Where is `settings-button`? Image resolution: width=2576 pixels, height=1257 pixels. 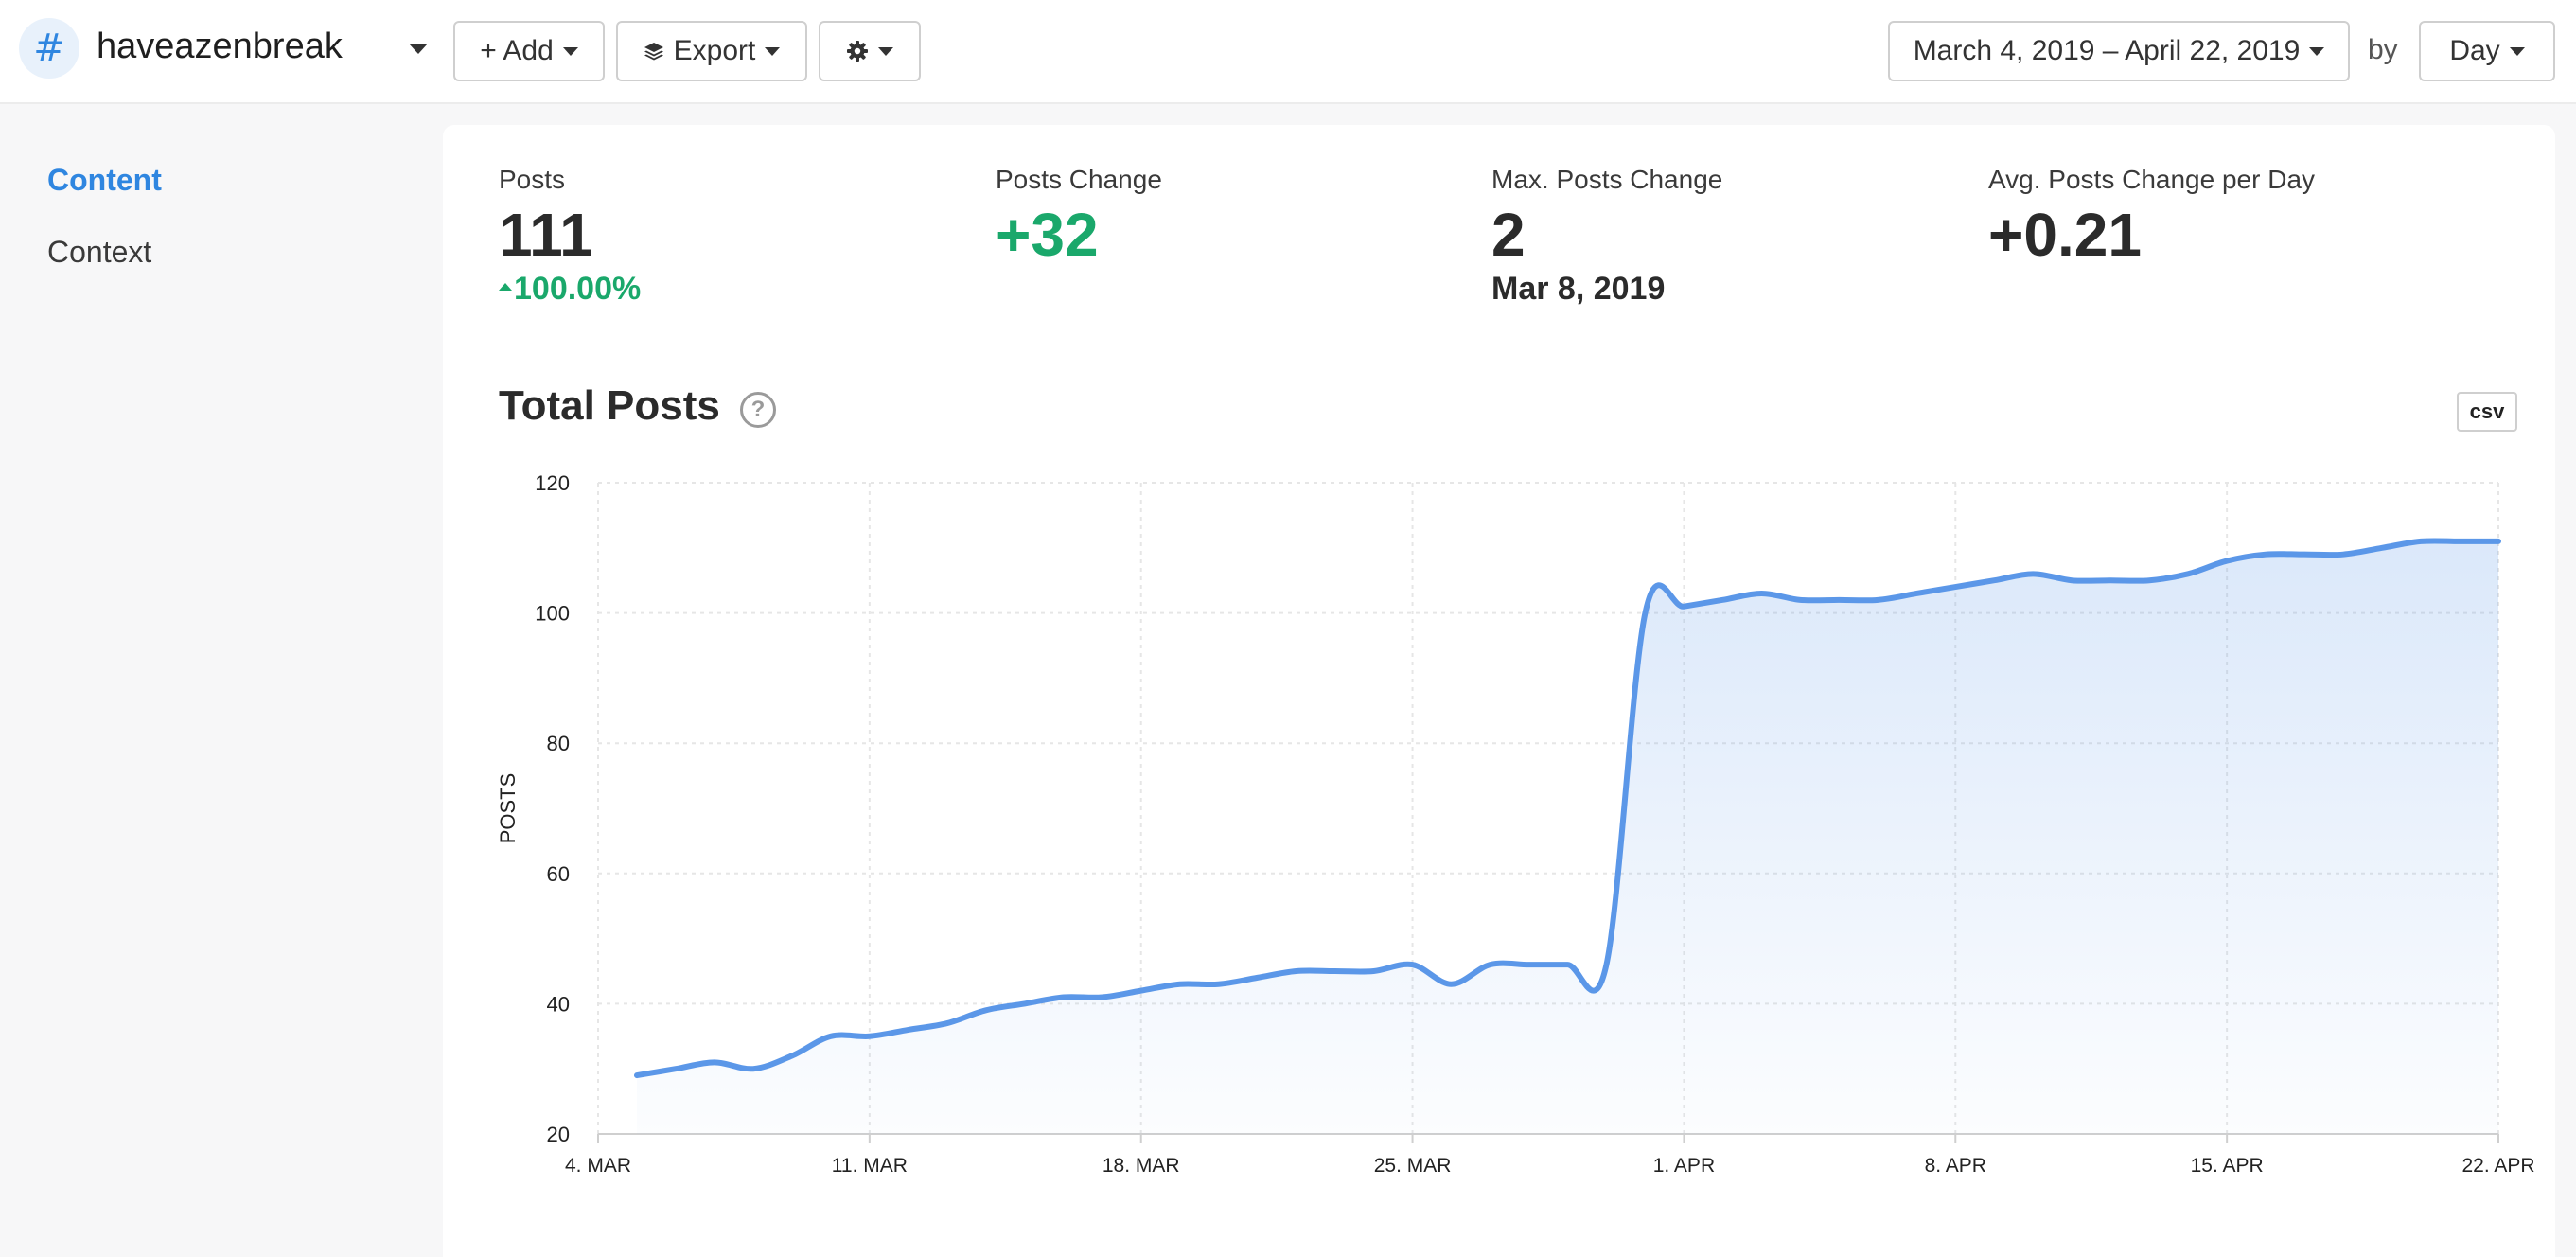
settings-button is located at coordinates (870, 51).